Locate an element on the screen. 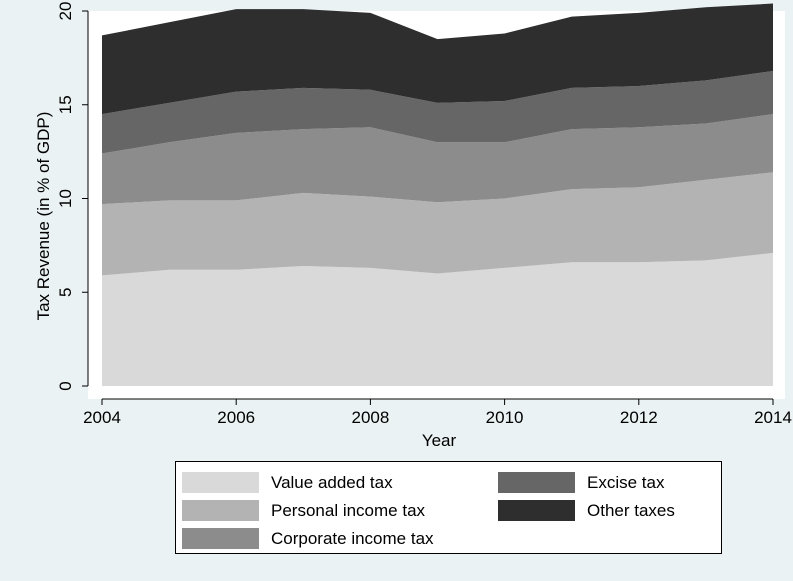 This screenshot has height=581, width=793. x-tick-label: 2004 is located at coordinates (102, 417).